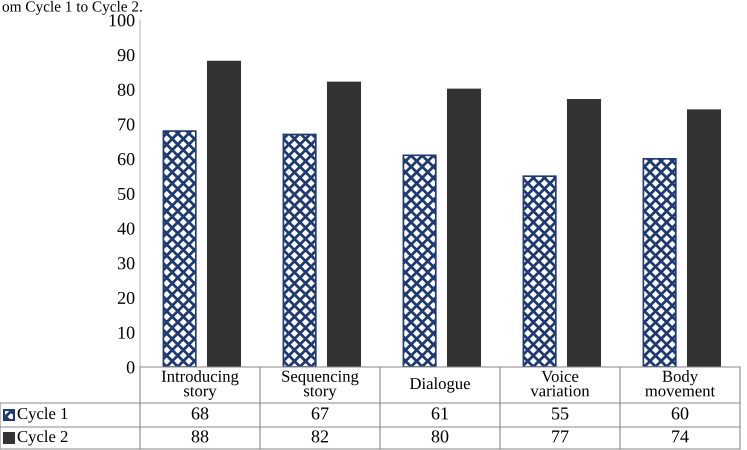 This screenshot has width=747, height=450. Describe the element at coordinates (440, 385) in the screenshot. I see `x-tick-label: Dialogue` at that location.